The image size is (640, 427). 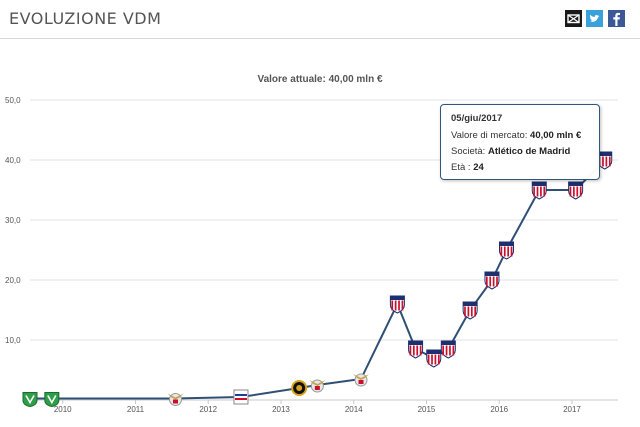 I want to click on tooltip-age: 24, so click(x=478, y=167).